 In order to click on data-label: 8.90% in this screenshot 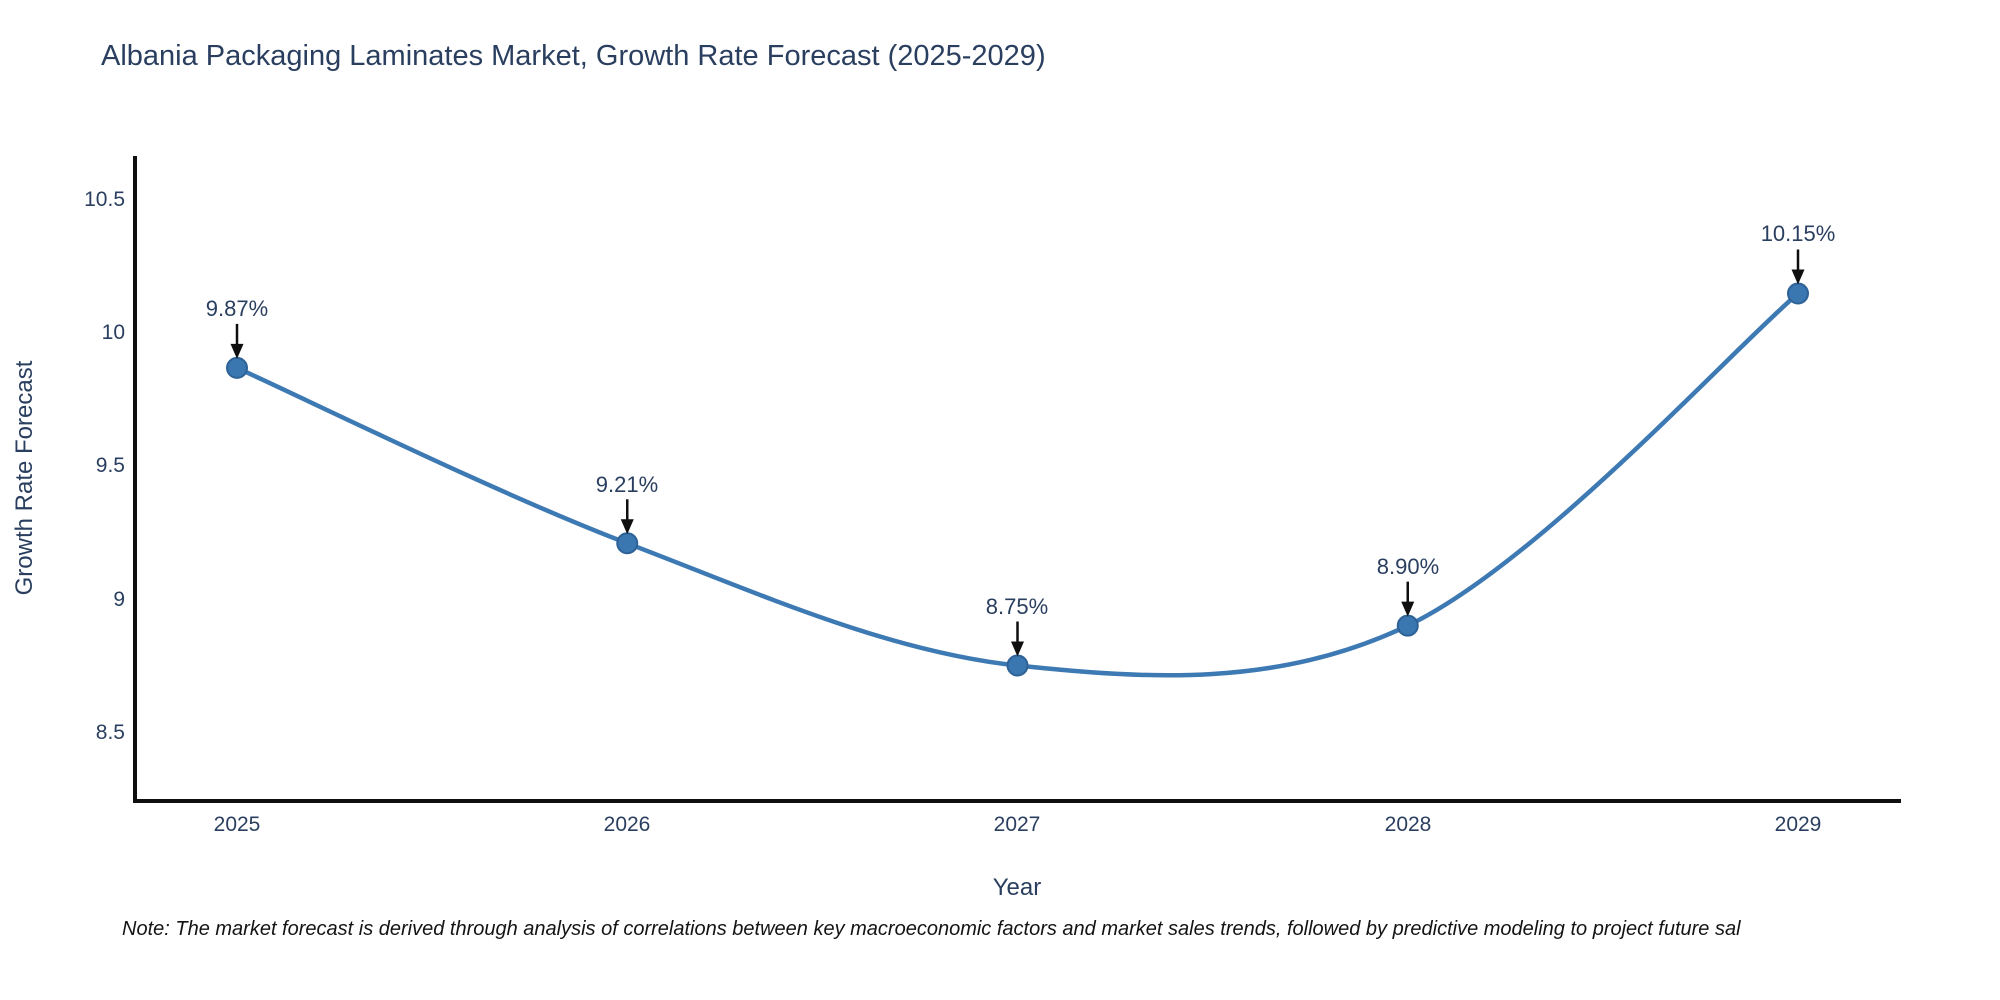, I will do `click(1408, 566)`.